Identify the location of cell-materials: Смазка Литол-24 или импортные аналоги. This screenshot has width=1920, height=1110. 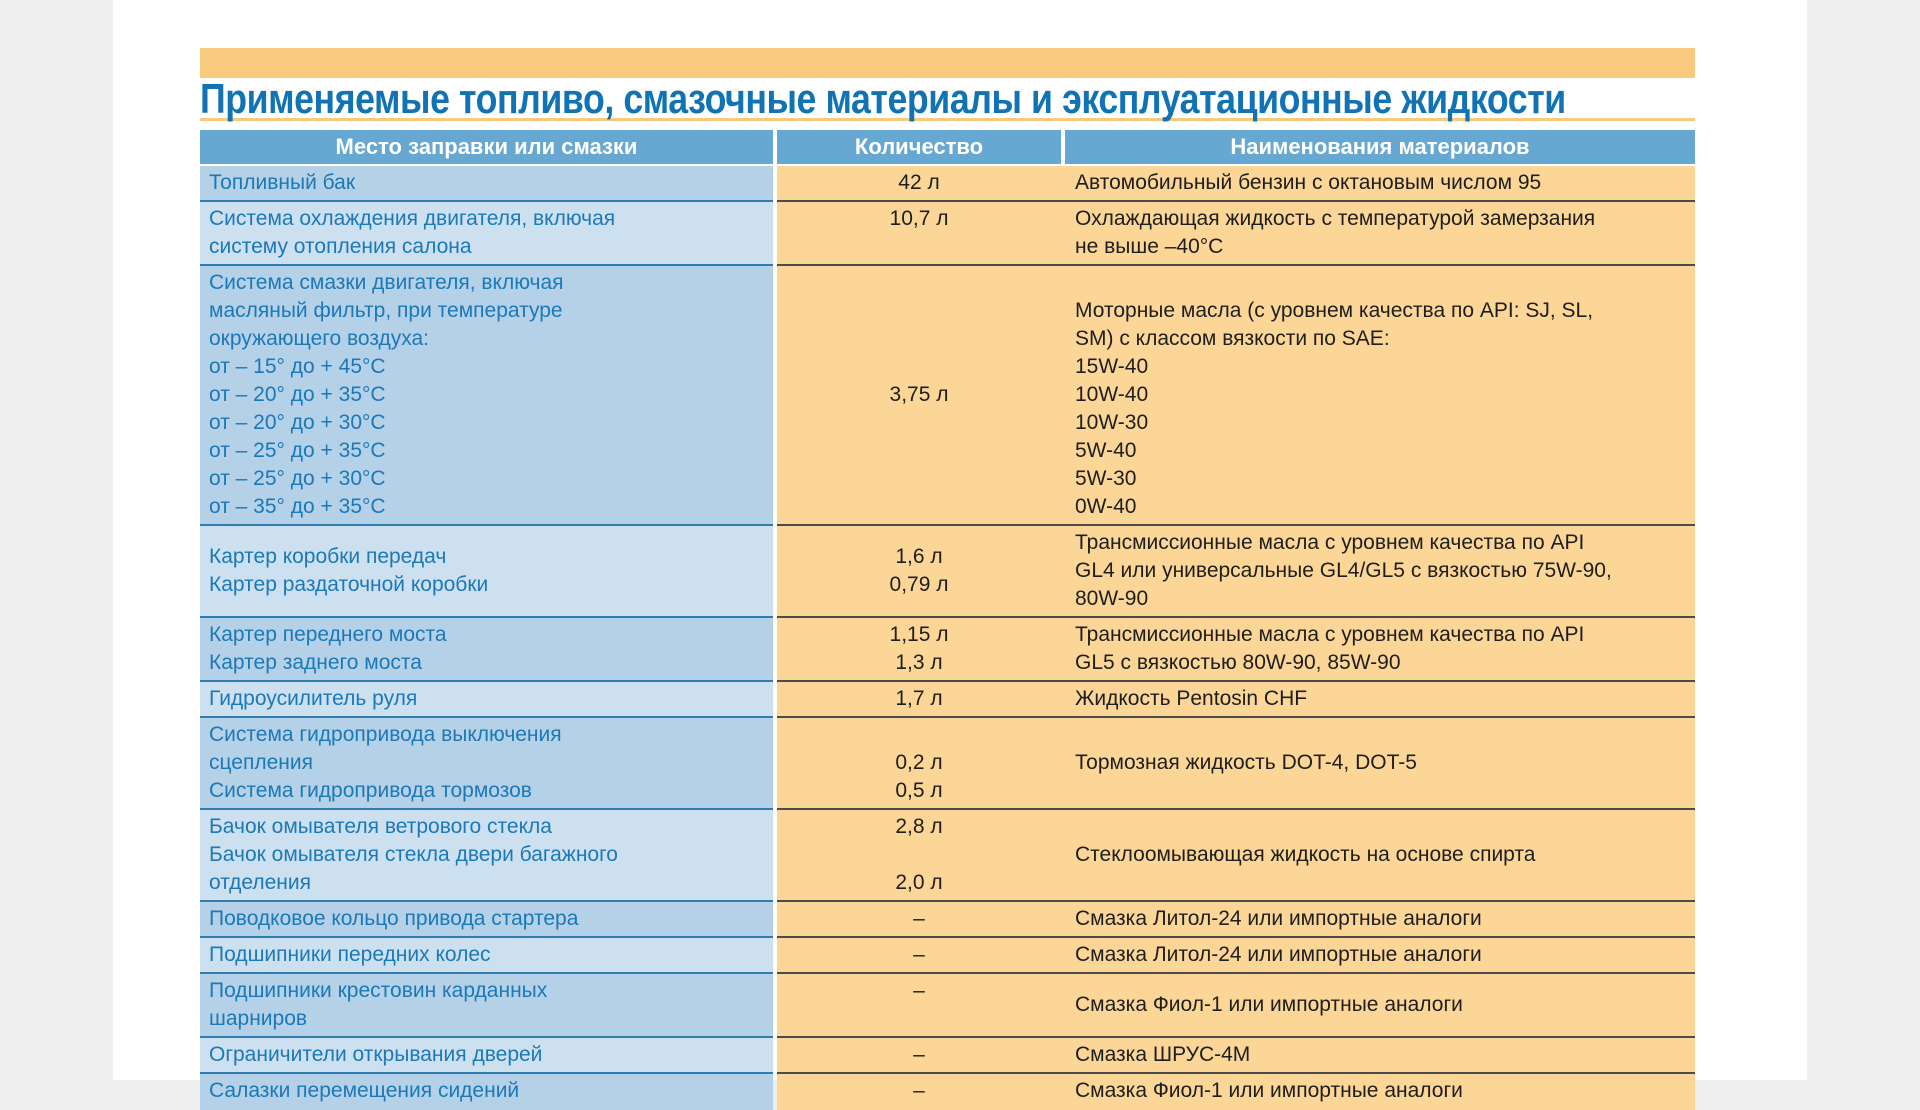
(1378, 920).